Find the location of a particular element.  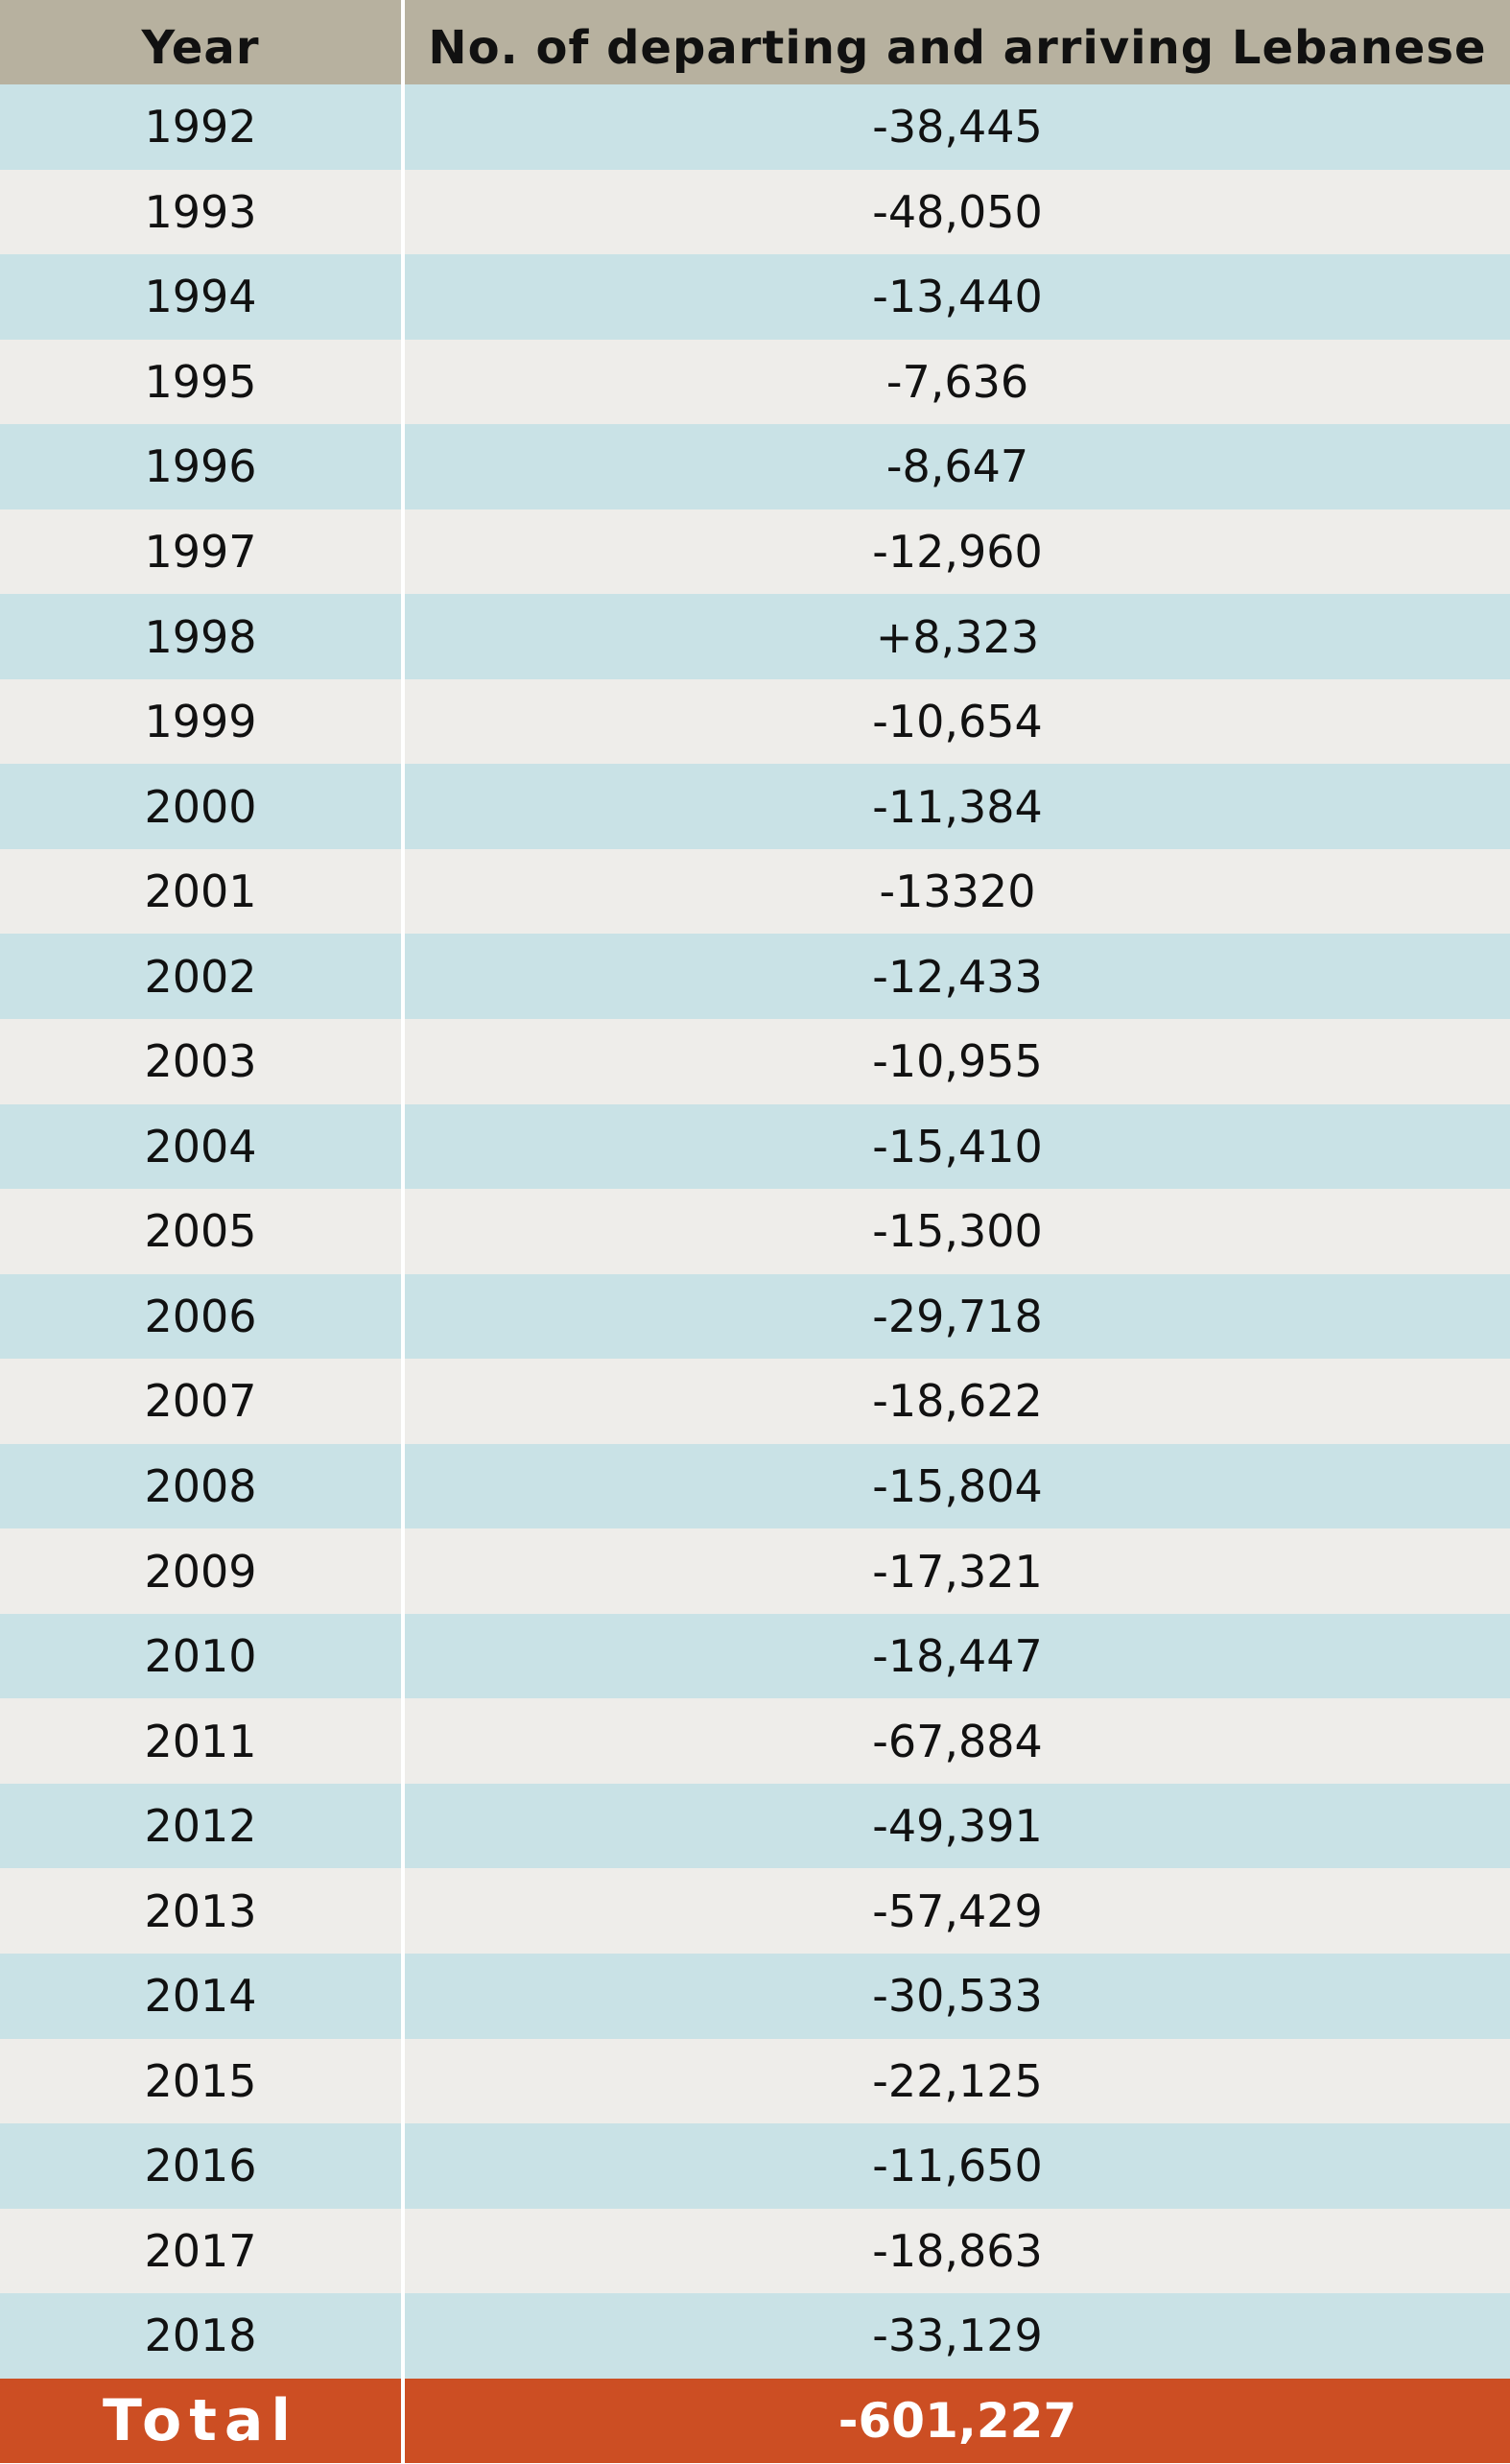

count-cell: -49,391 is located at coordinates (958, 1826).